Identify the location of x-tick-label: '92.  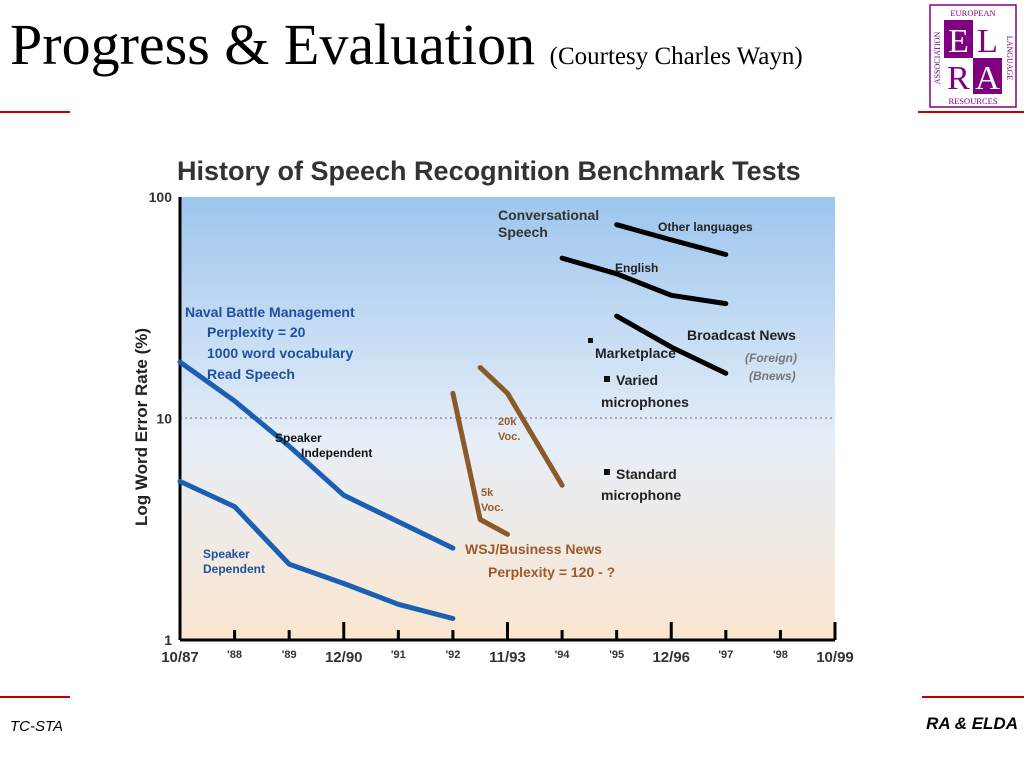
(452, 655).